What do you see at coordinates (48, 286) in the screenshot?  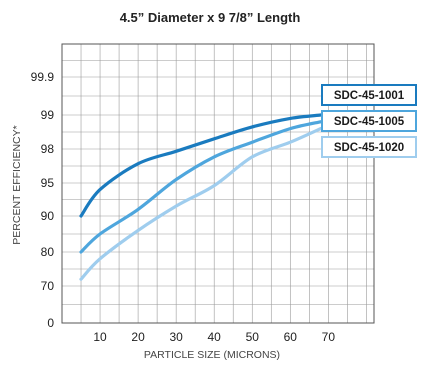 I see `y-tick-label: 70` at bounding box center [48, 286].